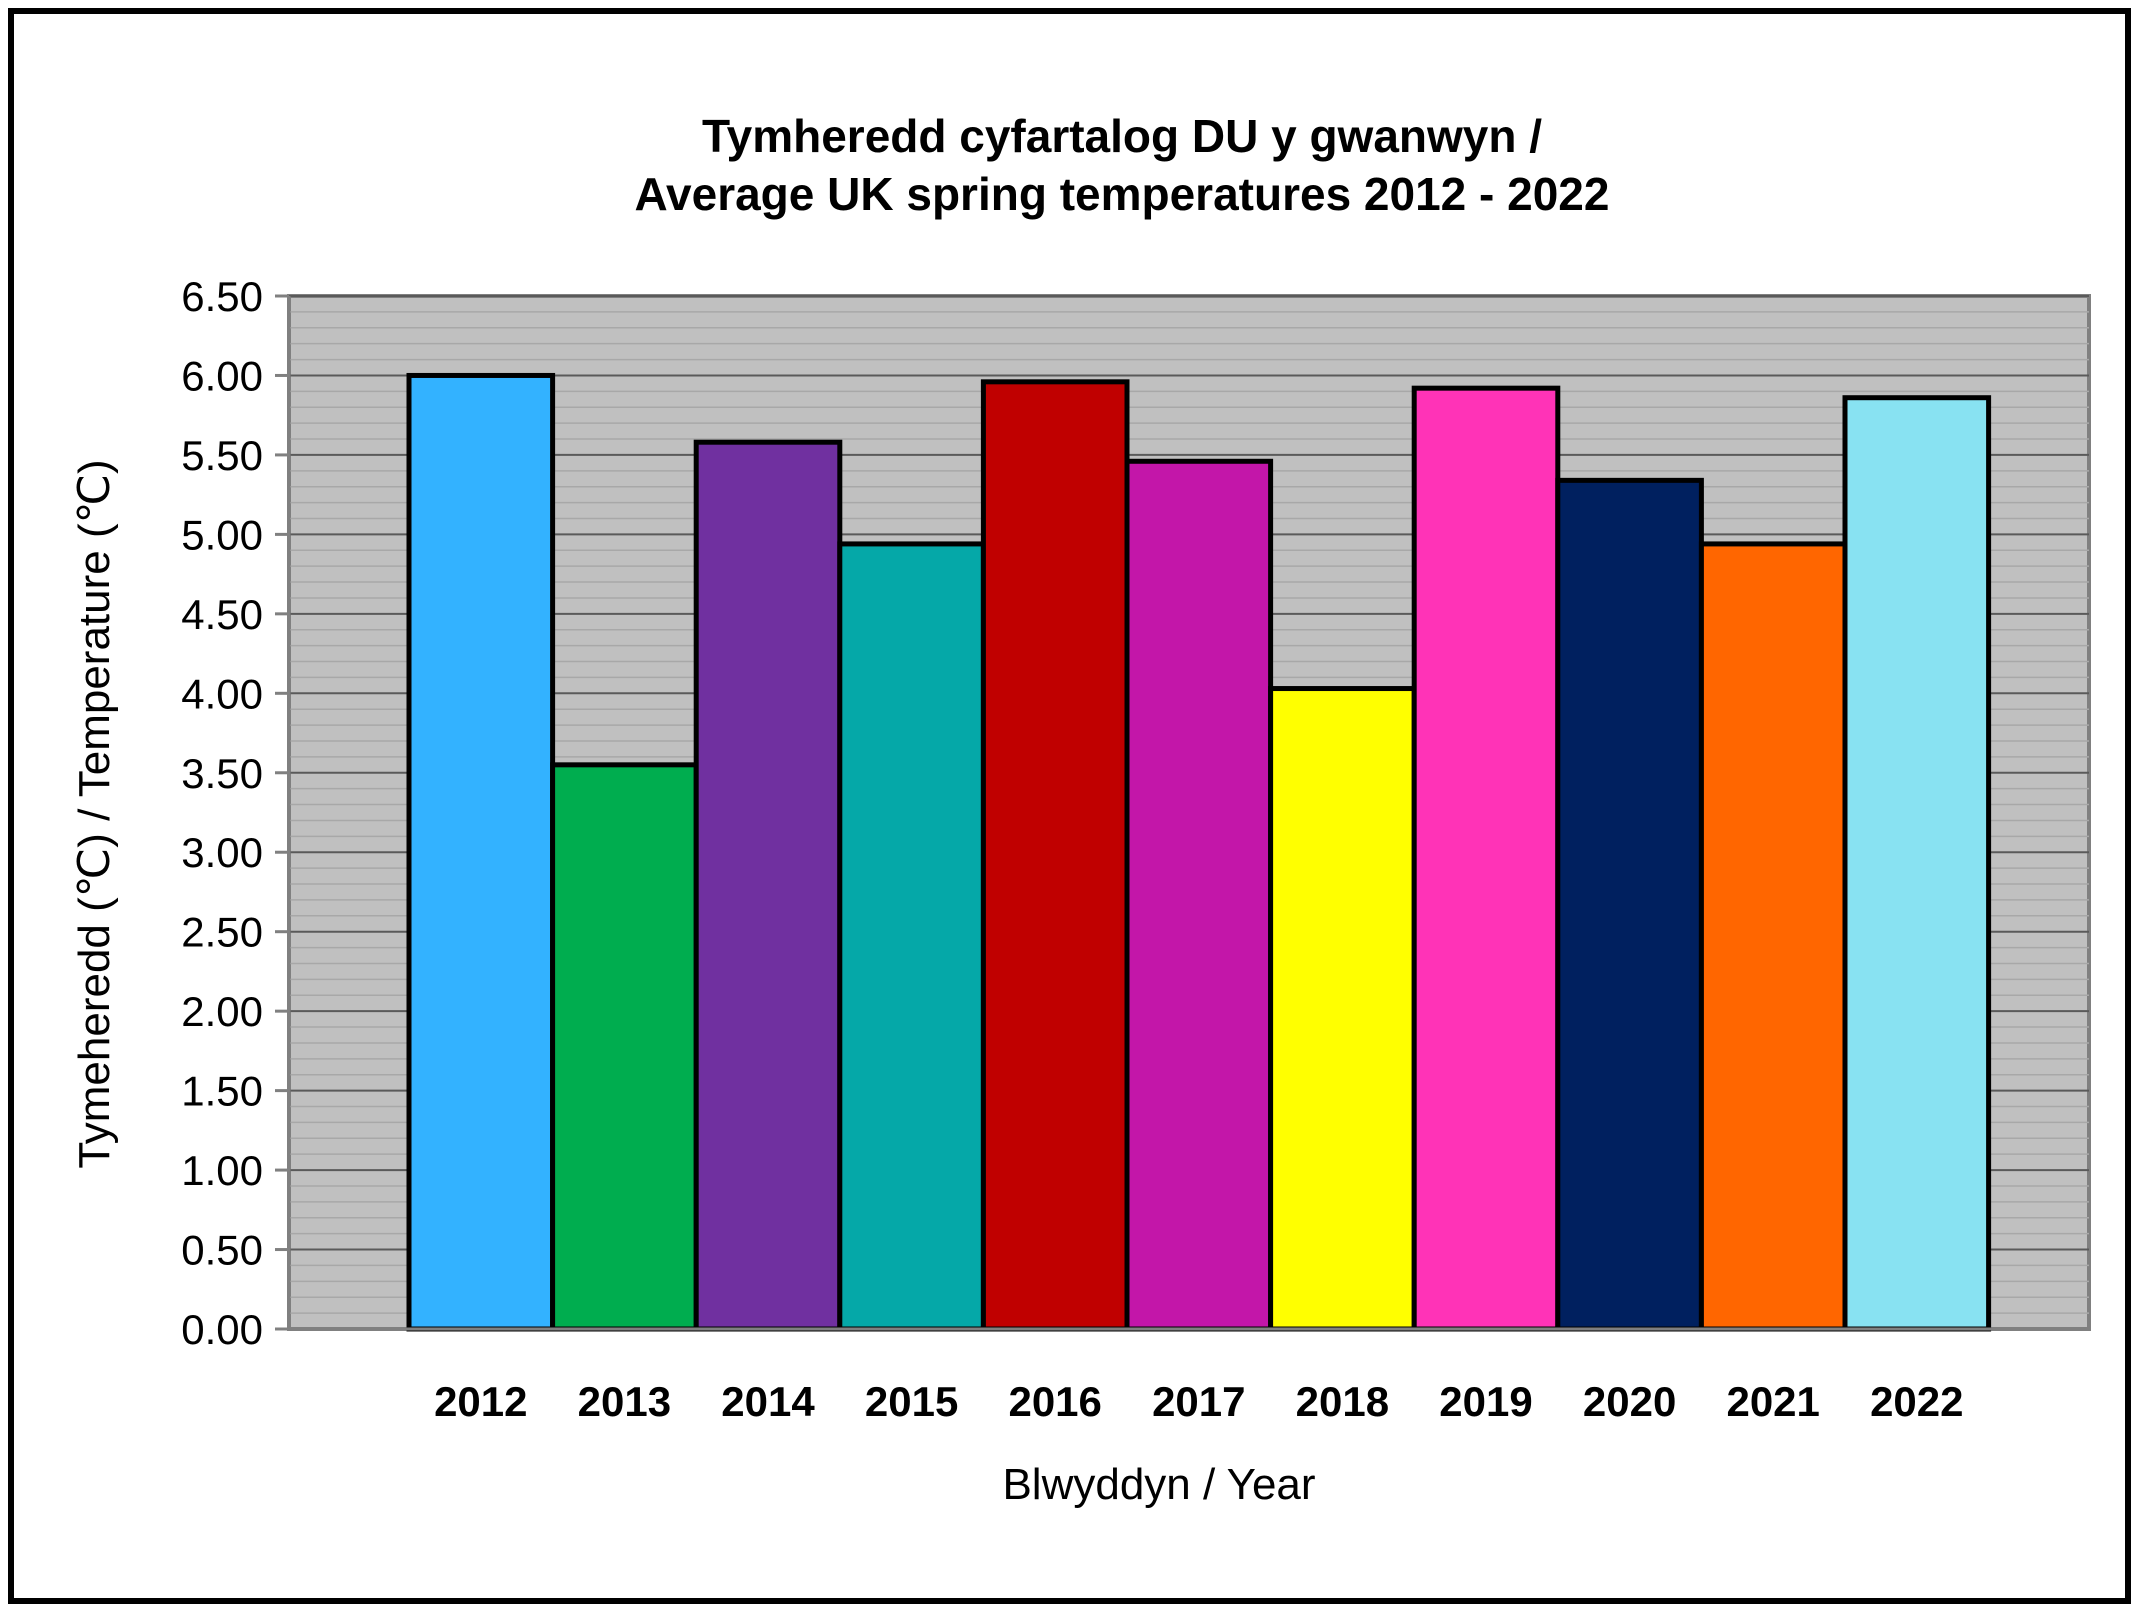 This screenshot has width=2139, height=1606. What do you see at coordinates (222, 1329) in the screenshot?
I see `y-tick-label: 0.00` at bounding box center [222, 1329].